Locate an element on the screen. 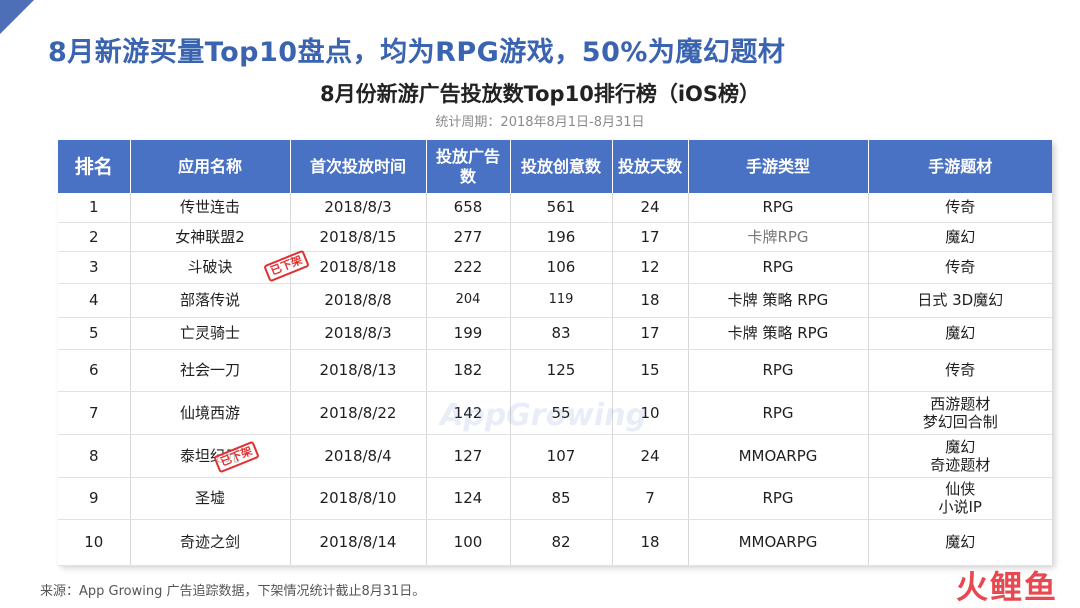  header-game-type: 手游类型 is located at coordinates (778, 166).